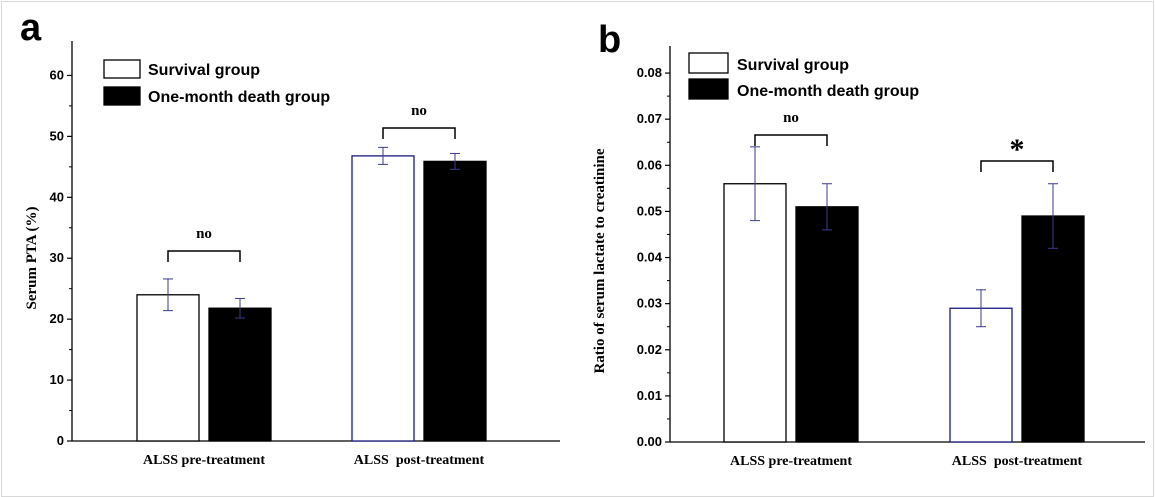 Image resolution: width=1155 pixels, height=497 pixels. I want to click on panel-label: a, so click(31, 28).